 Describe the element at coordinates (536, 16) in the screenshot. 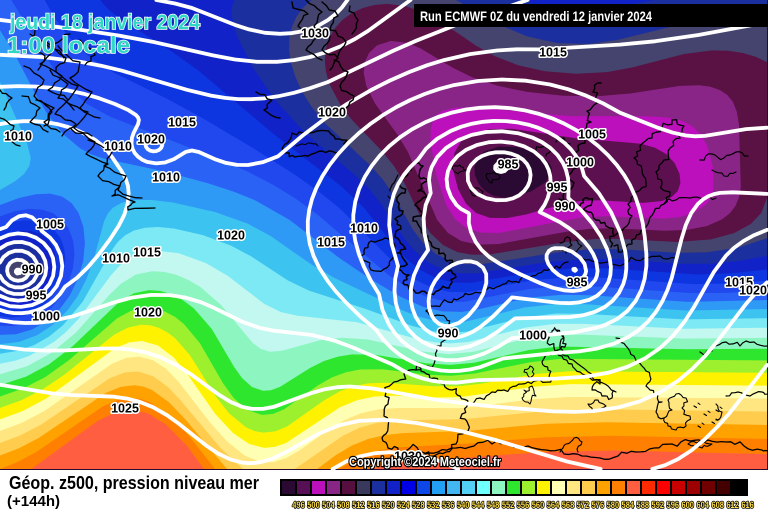

I see `svg-text:Run ECMWF 0Z du vendredi 12 ja: Run ECMWF 0Z du vendredi 12 janvier 2024` at that location.